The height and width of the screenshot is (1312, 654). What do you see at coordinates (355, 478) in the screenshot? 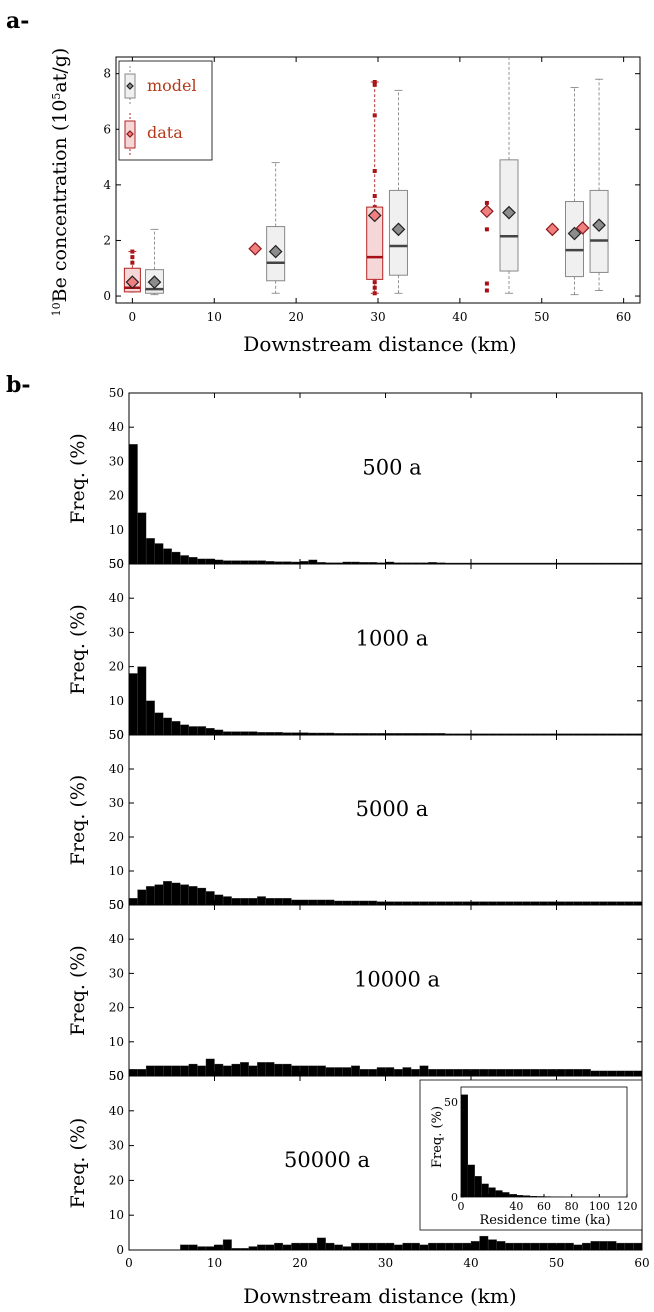
I see `chart-b-panel-0: 50 10 20 30 40 50 500 a Freq. (%)` at bounding box center [355, 478].